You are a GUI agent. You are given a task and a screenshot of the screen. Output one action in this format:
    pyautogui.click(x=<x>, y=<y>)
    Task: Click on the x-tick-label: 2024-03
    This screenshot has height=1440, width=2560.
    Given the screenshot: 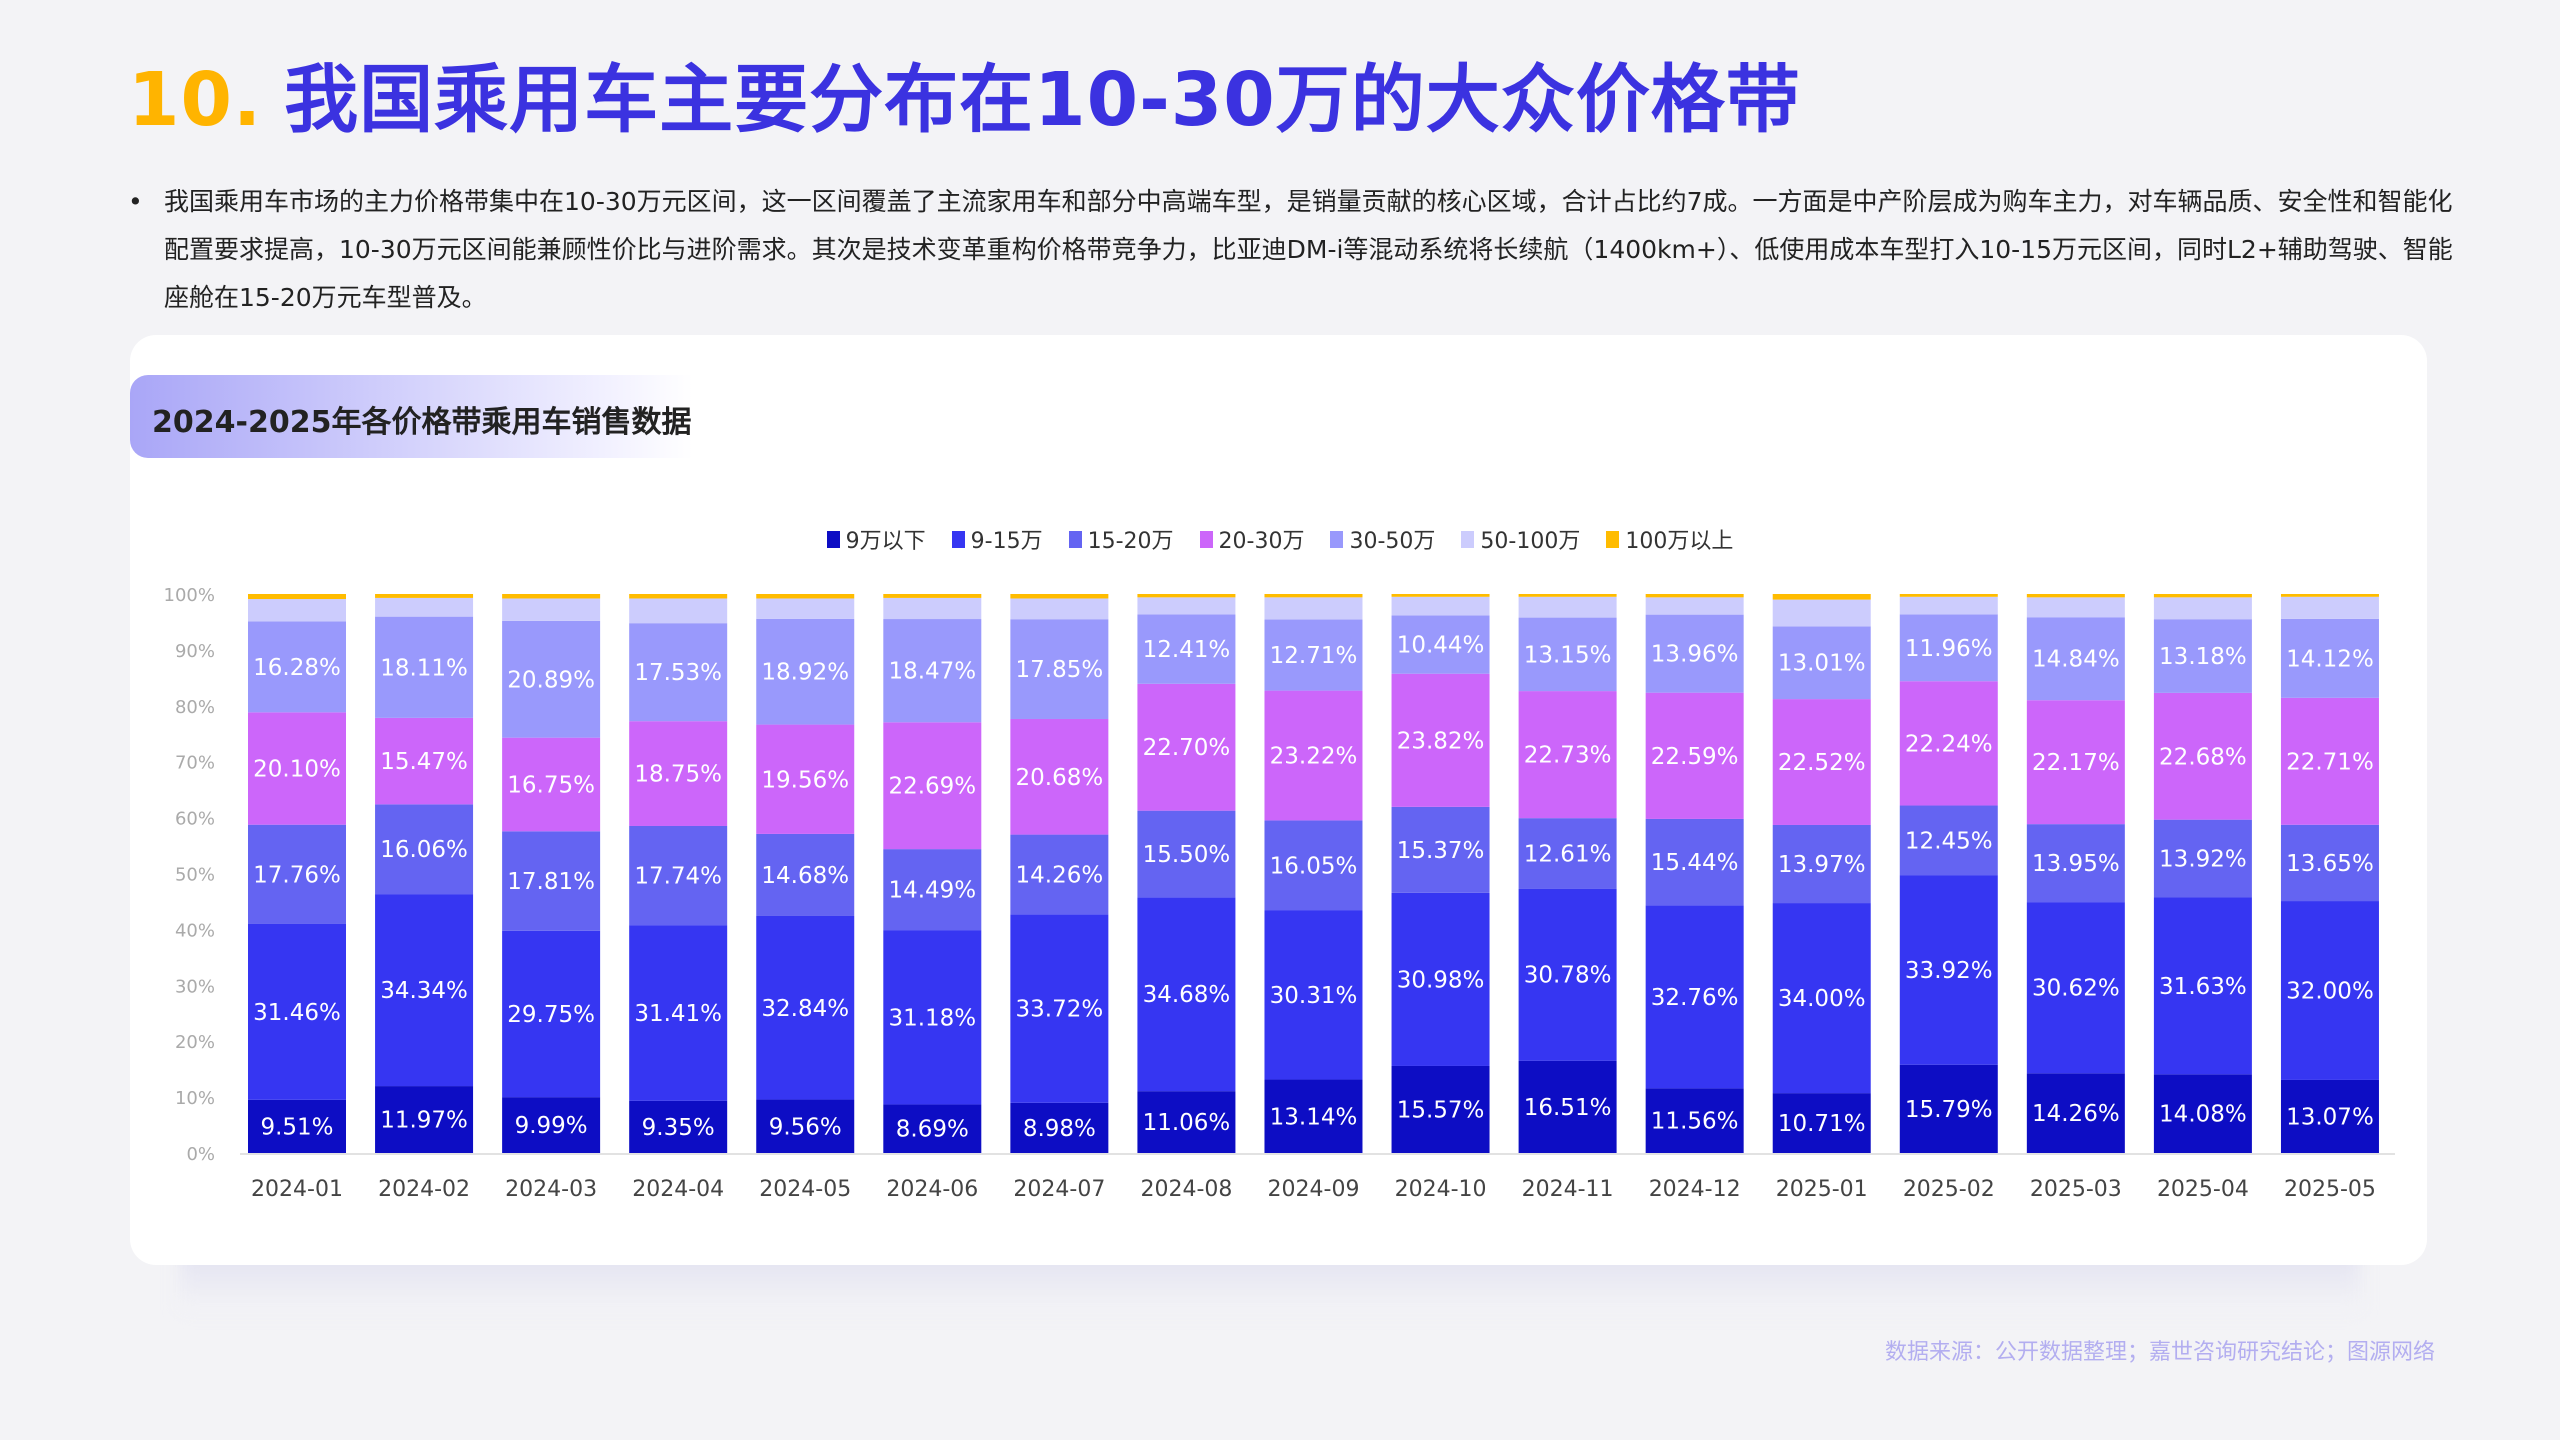 What is the action you would take?
    pyautogui.click(x=551, y=1189)
    